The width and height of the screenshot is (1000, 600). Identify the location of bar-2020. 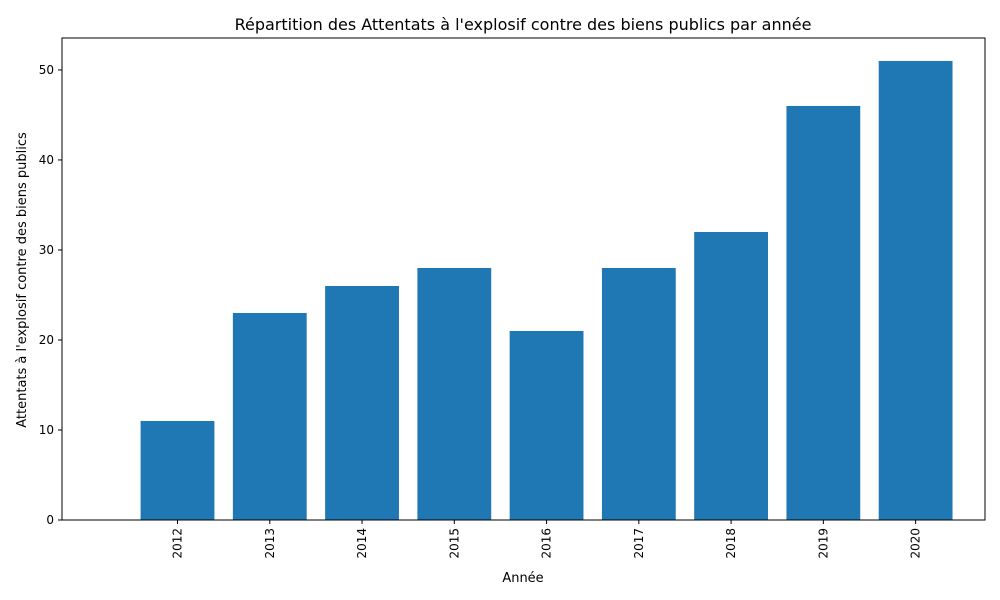
(915, 290).